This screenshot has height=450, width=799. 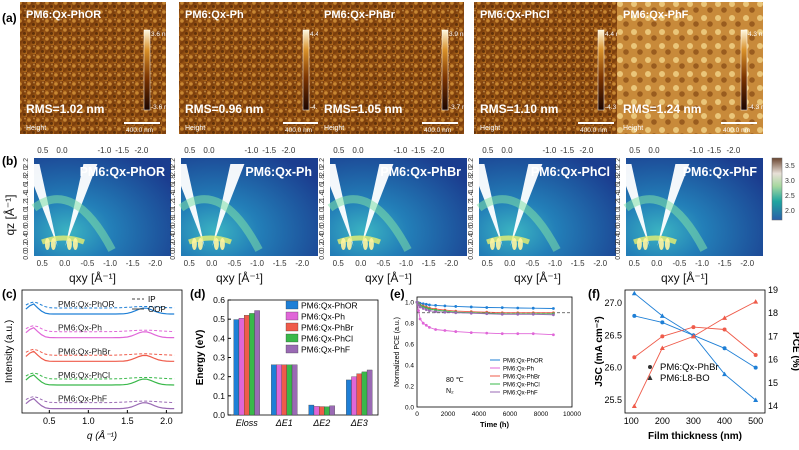 I want to click on x-tick-label: 100, so click(x=631, y=421).